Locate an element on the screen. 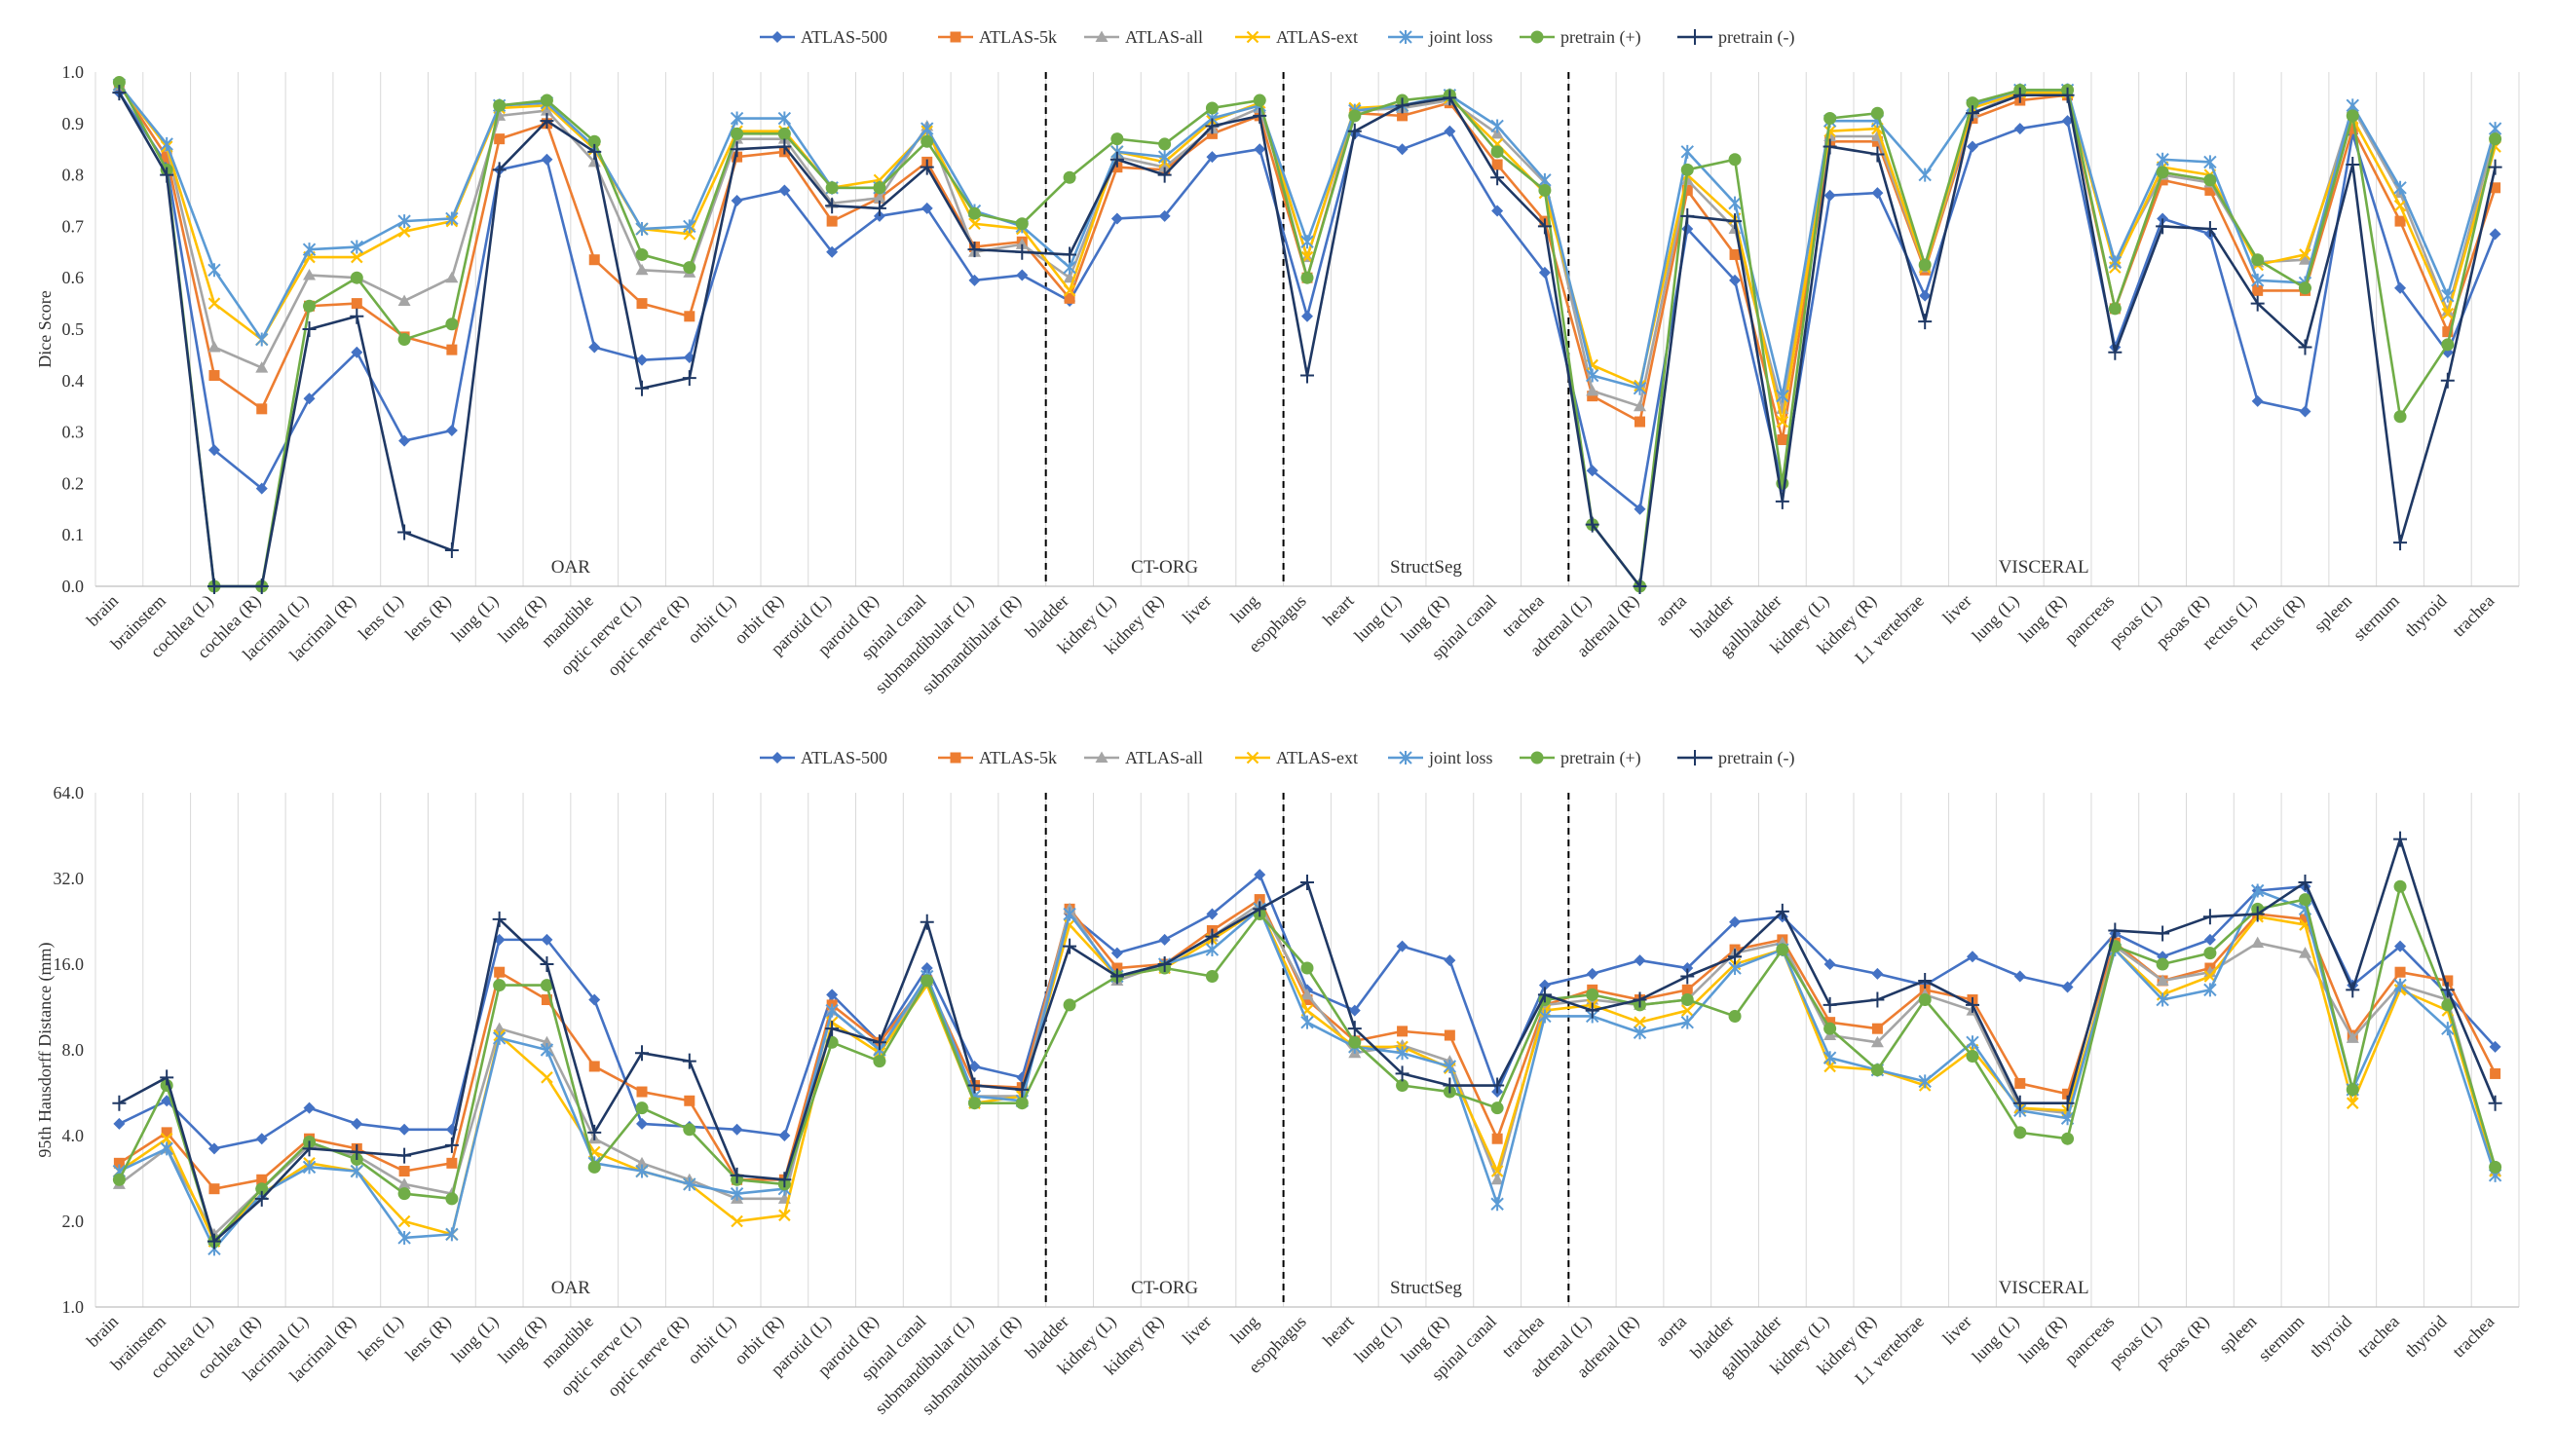 The height and width of the screenshot is (1456, 2555). legend-label: ATLAS-500 is located at coordinates (844, 37).